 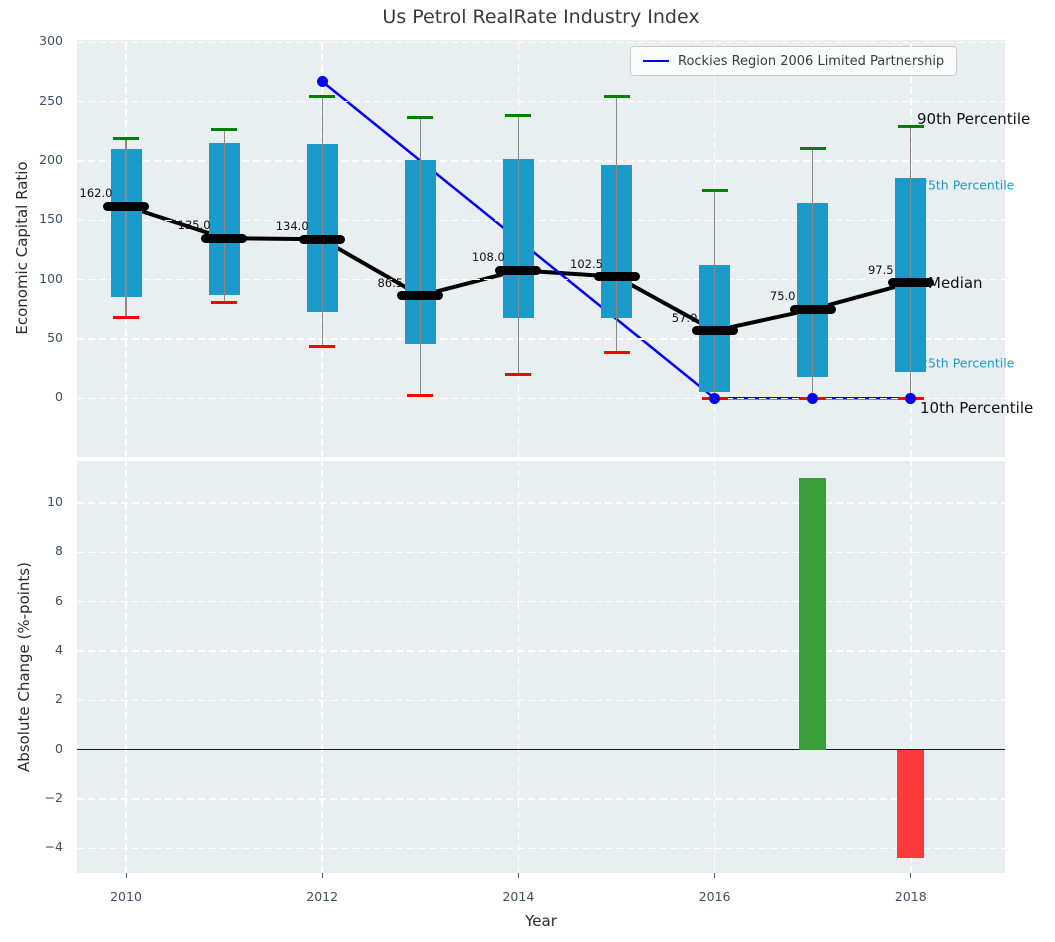 I want to click on legend-line-swatch, so click(x=656, y=61).